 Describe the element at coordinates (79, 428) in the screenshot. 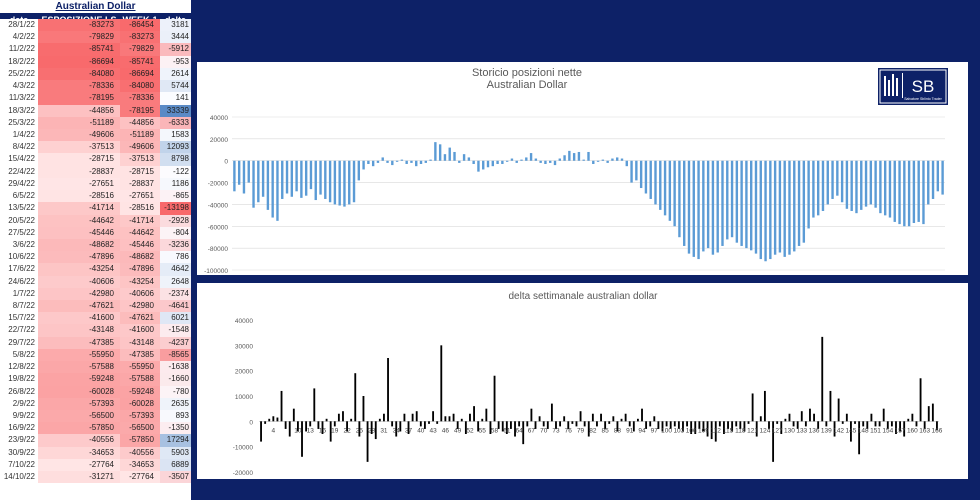

I see `cell-esposizione: -57850` at that location.